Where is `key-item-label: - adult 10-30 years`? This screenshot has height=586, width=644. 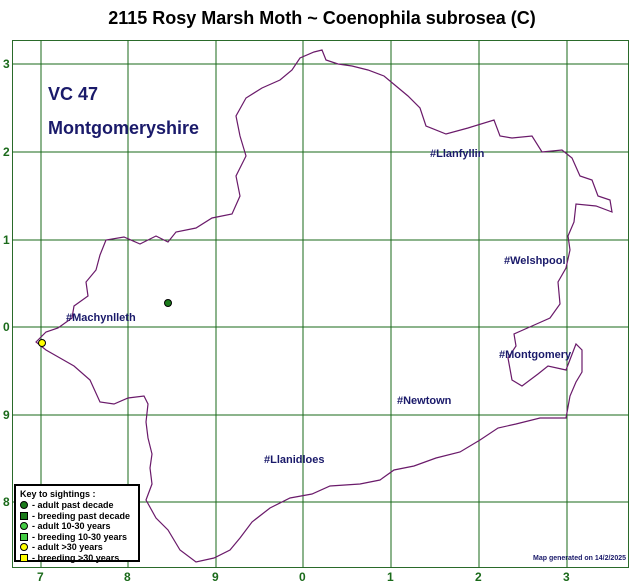
key-item-label: - adult 10-30 years is located at coordinates (71, 526).